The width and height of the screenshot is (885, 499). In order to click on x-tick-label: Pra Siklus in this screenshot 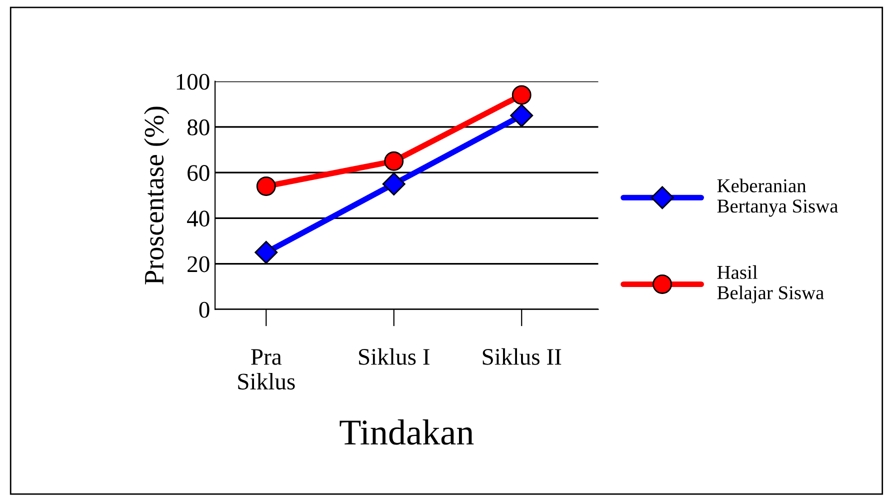, I will do `click(266, 369)`.